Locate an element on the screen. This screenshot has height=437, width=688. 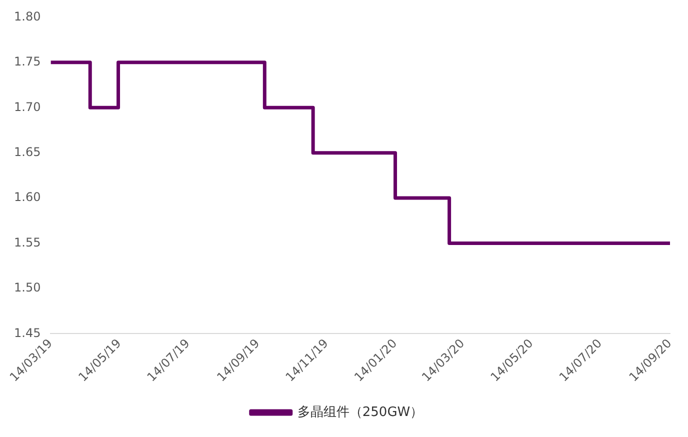
y-tick-label: 1.50 is located at coordinates (27, 287).